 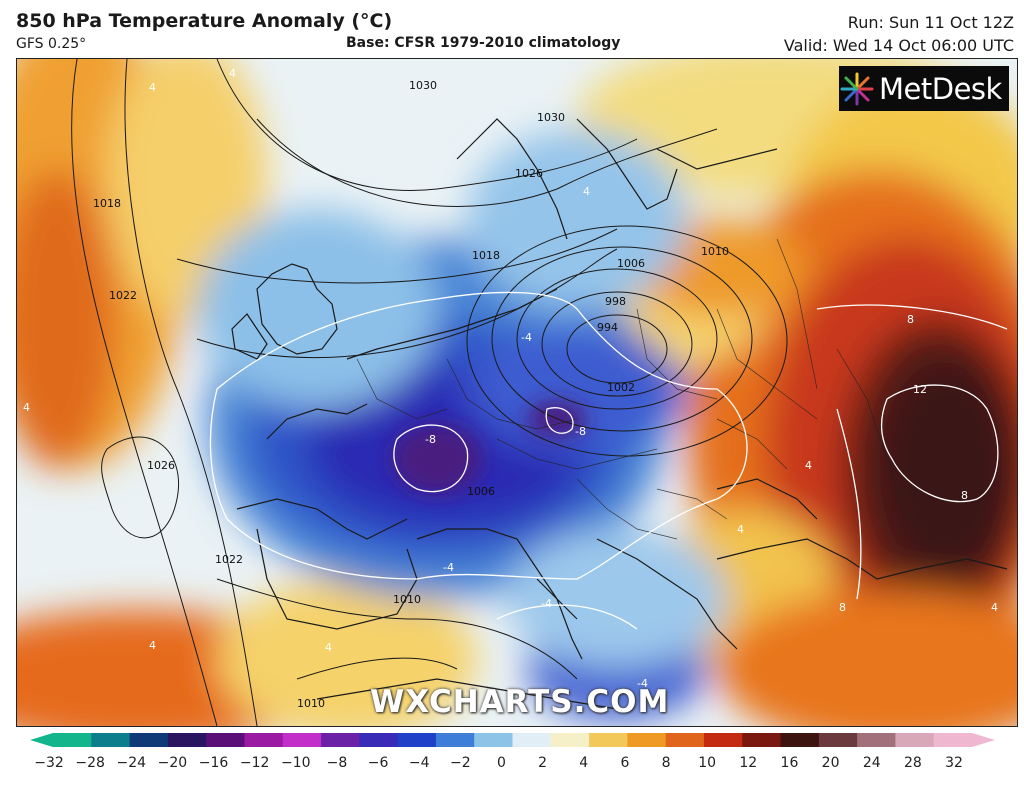 What do you see at coordinates (131, 763) in the screenshot?
I see `colorbar-tick-label: −24` at bounding box center [131, 763].